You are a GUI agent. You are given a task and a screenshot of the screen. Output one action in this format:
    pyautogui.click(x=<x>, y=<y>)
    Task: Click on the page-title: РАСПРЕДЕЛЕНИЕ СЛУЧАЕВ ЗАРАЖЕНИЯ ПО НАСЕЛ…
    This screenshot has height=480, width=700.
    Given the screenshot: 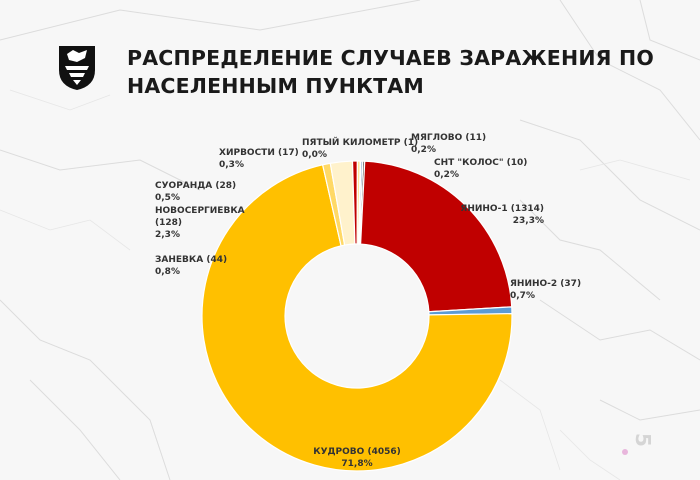 What is the action you would take?
    pyautogui.click(x=390, y=72)
    